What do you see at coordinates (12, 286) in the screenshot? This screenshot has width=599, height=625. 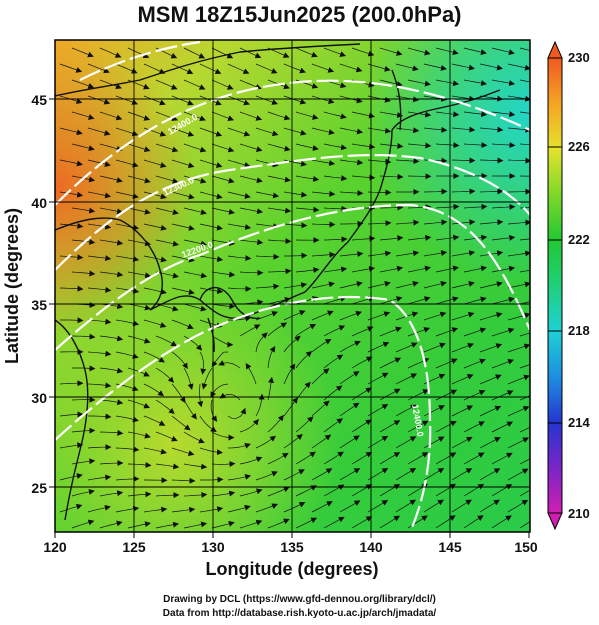 I see `y-axis-label: Latitude (degrees)` at bounding box center [12, 286].